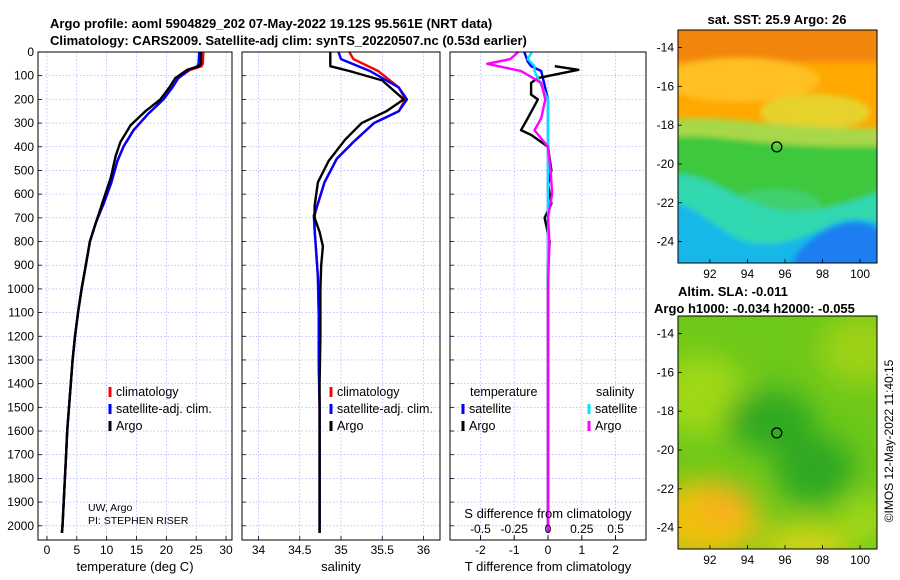  I want to click on y-tick-label: 1800, so click(20, 478).